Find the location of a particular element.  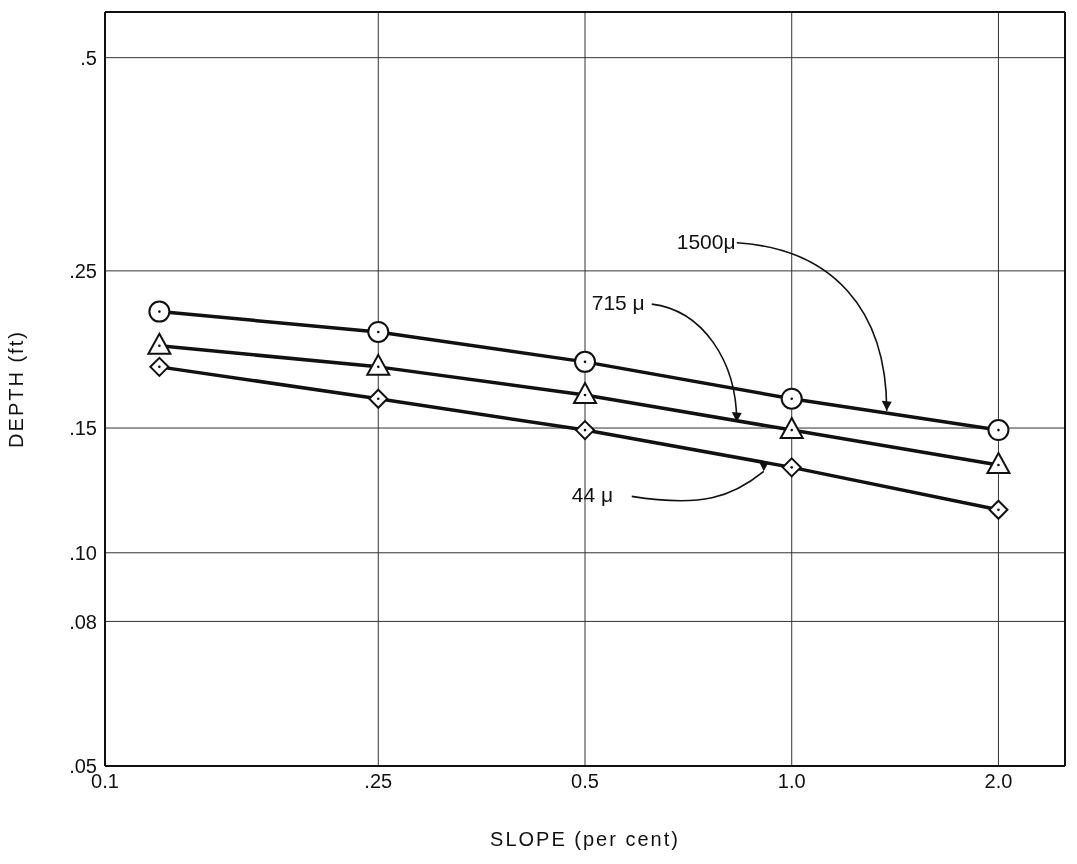

y-tick-label: .10 is located at coordinates (83, 552).